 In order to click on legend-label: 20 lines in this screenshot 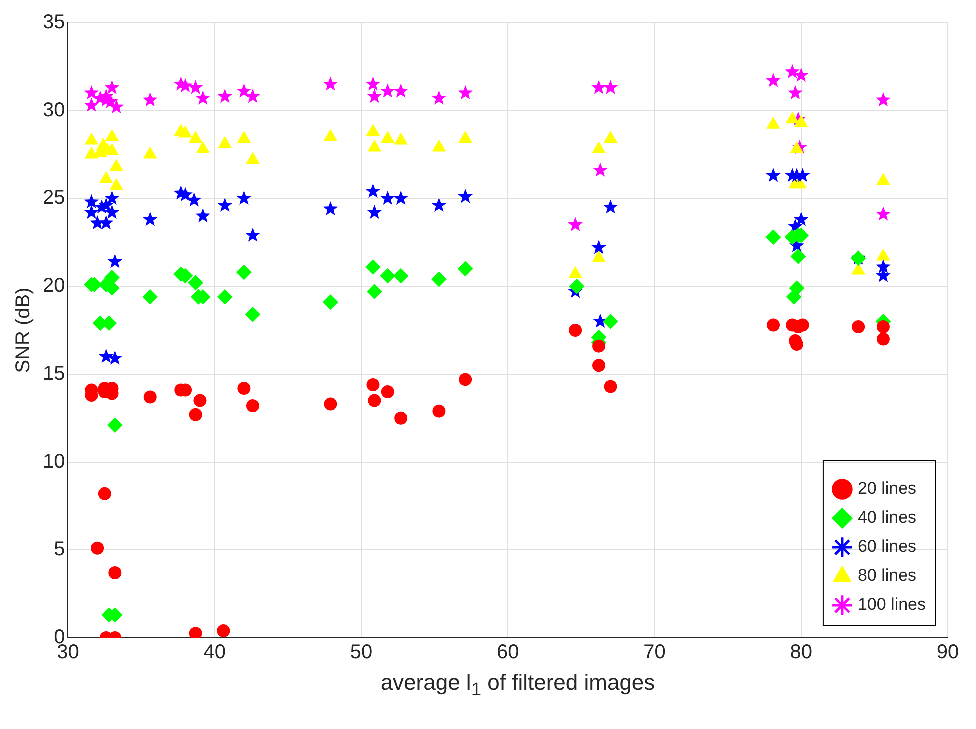, I will do `click(887, 488)`.